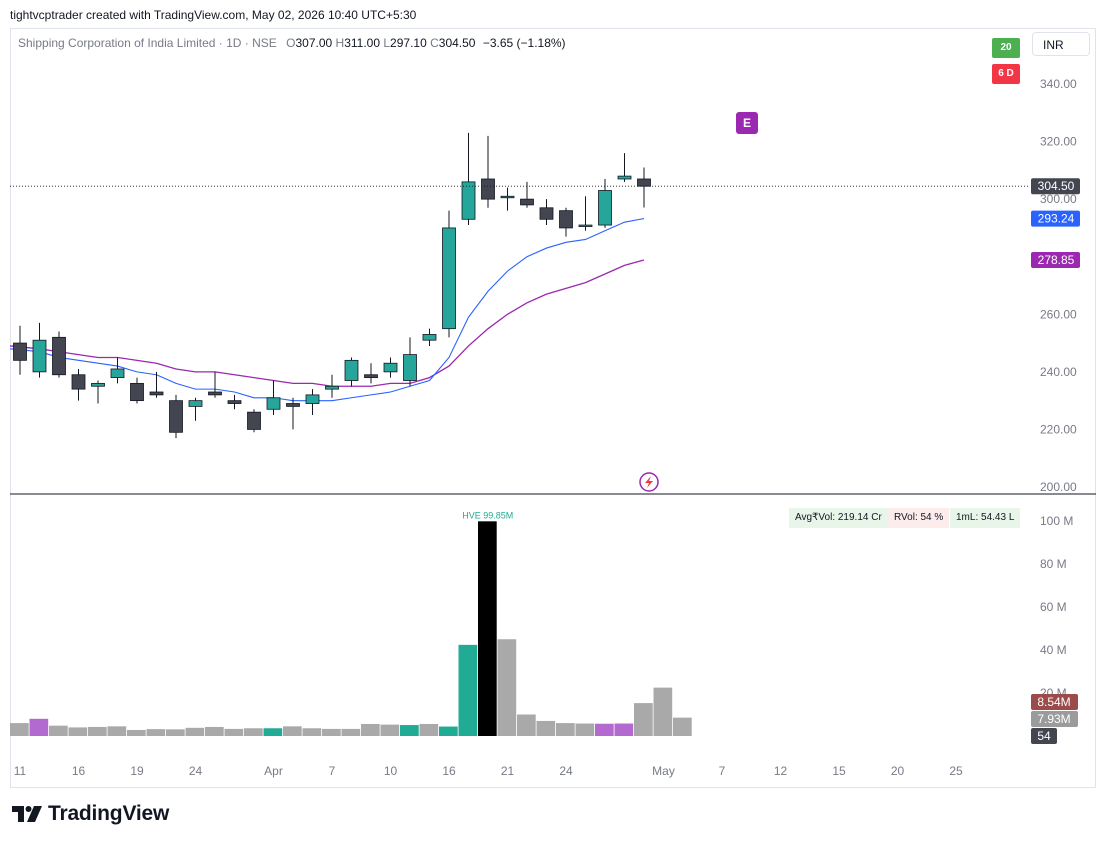  Describe the element at coordinates (649, 482) in the screenshot. I see `flash-icon-bolt` at that location.